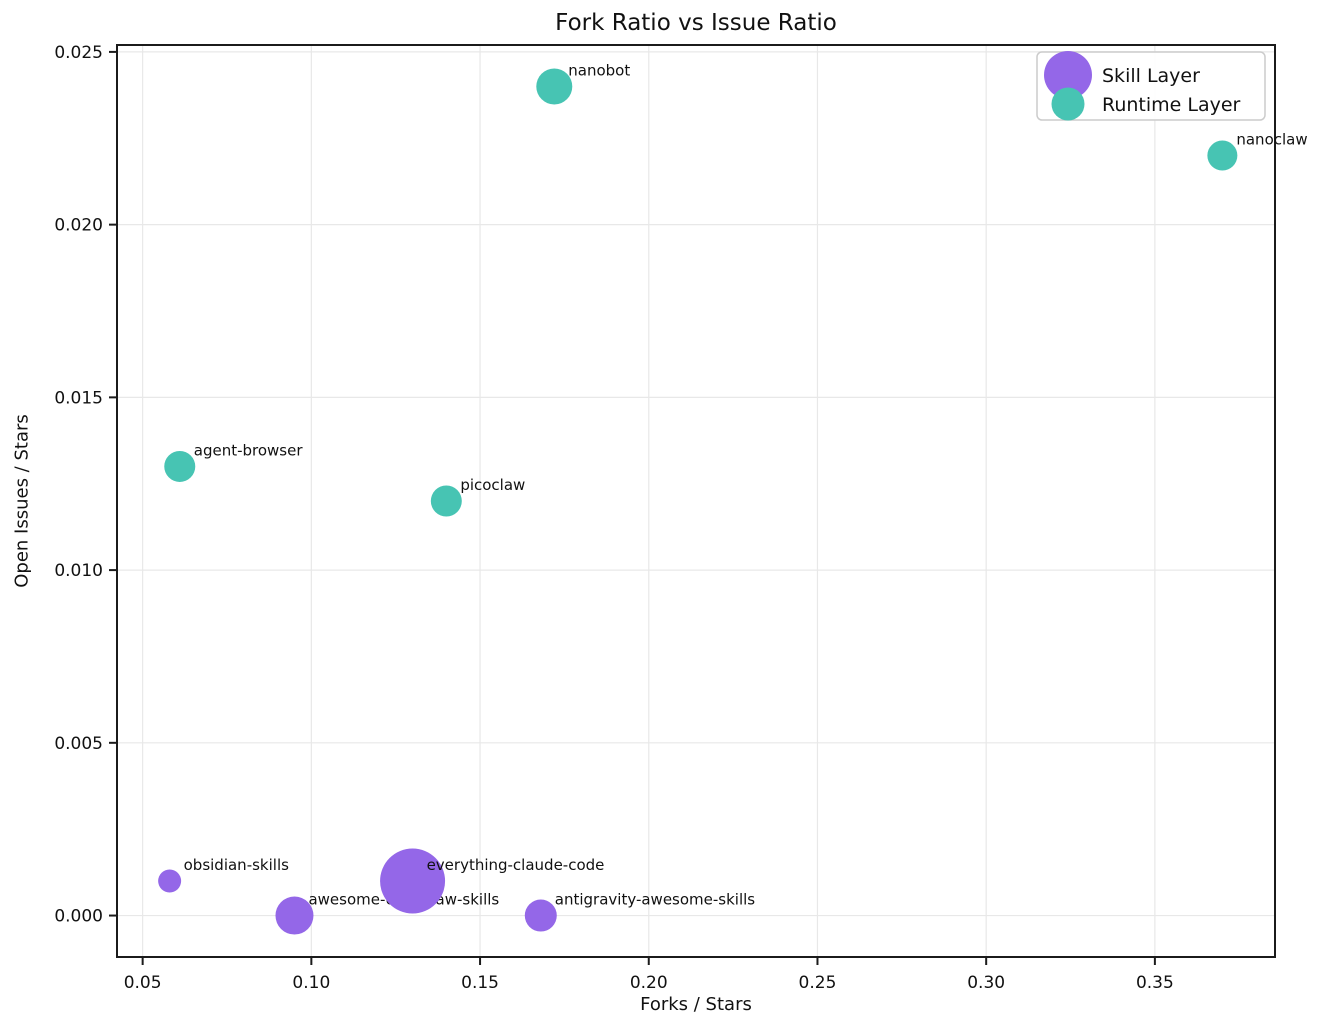 This screenshot has width=1328, height=1033. I want to click on legend-label-runtime-layer: Runtime Layer, so click(1171, 105).